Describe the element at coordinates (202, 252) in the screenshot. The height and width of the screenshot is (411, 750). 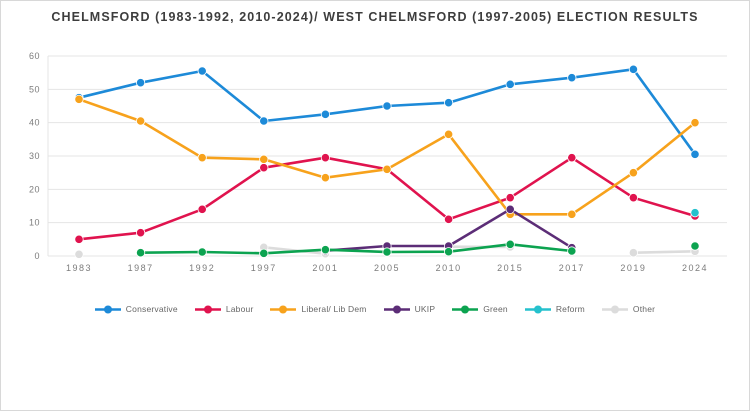
I see `data-point-green-1992` at that location.